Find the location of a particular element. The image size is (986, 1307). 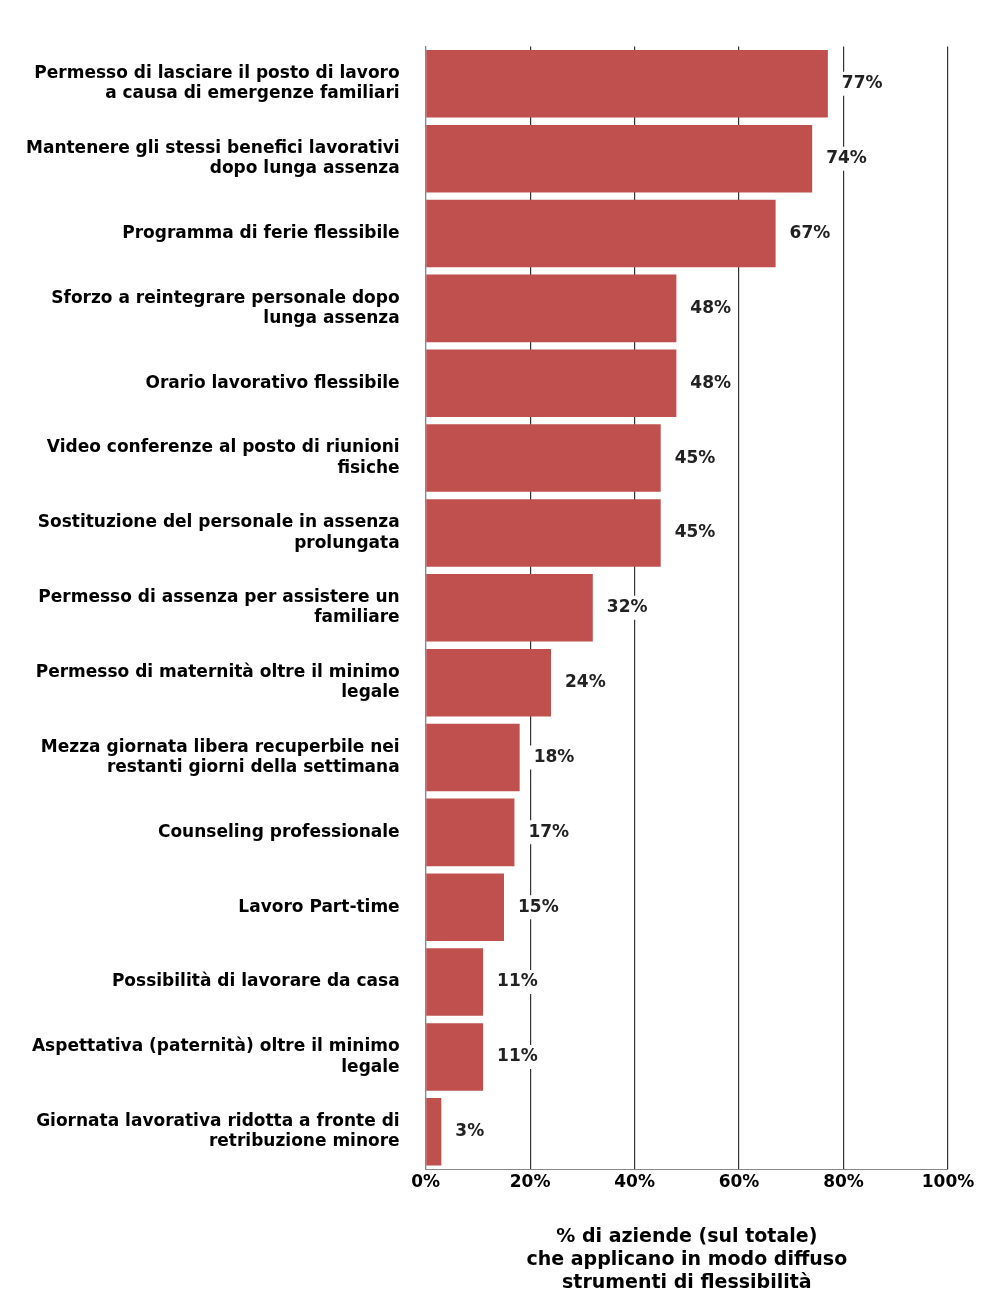

y-tick-label: Counseling professionale is located at coordinates (278, 830).